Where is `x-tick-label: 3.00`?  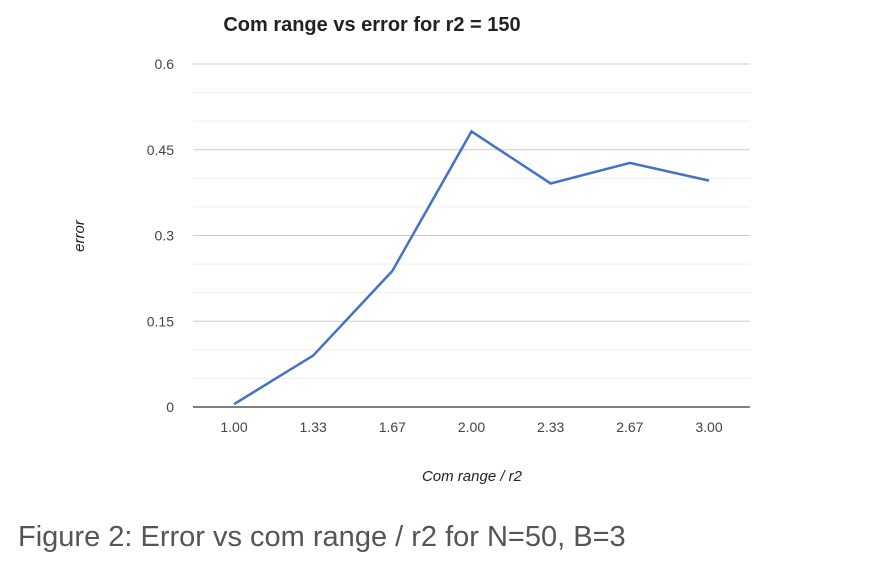 x-tick-label: 3.00 is located at coordinates (708, 427).